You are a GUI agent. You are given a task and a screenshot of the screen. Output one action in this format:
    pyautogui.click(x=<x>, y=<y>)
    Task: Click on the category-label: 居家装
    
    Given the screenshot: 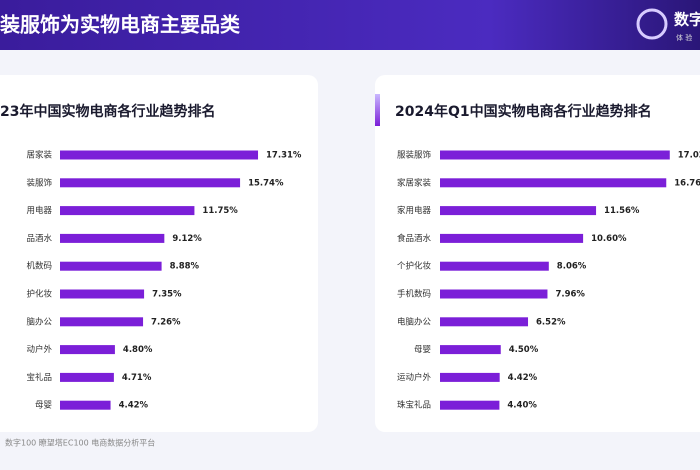 What is the action you would take?
    pyautogui.click(x=39, y=155)
    